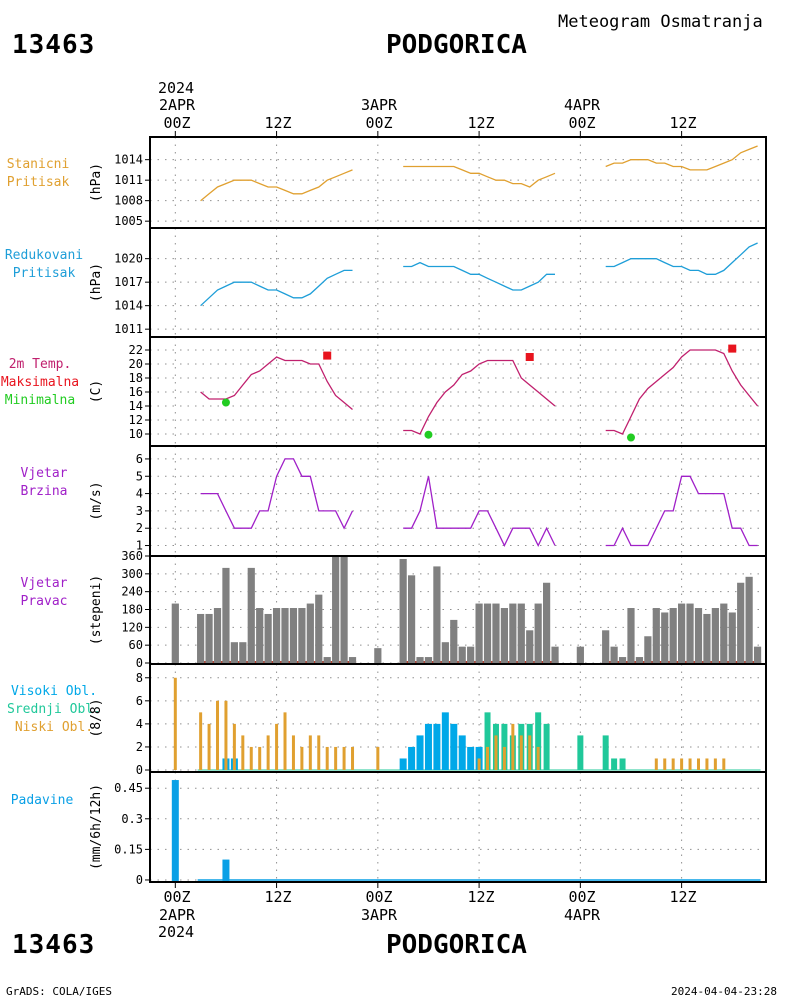 This screenshot has height=1000, width=800. I want to click on y-tick-label: 10, so click(136, 434).